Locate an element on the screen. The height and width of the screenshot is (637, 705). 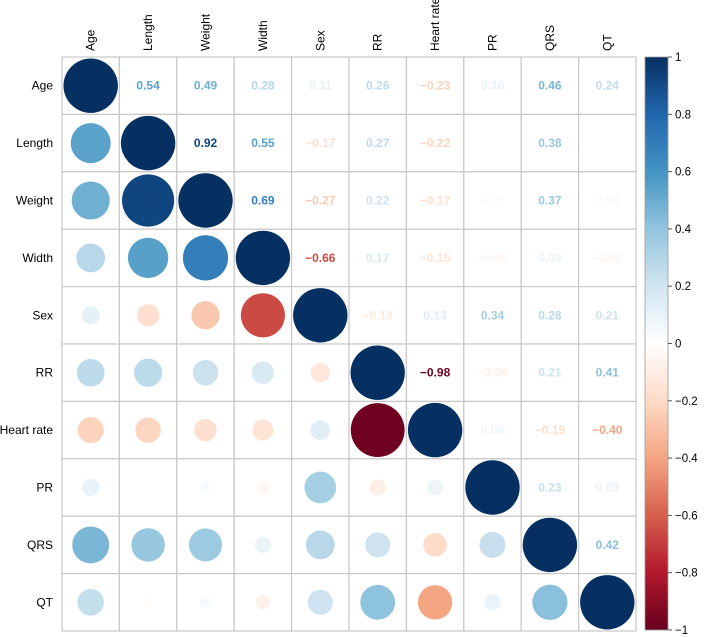
cell-pr-qt is located at coordinates (607, 487).